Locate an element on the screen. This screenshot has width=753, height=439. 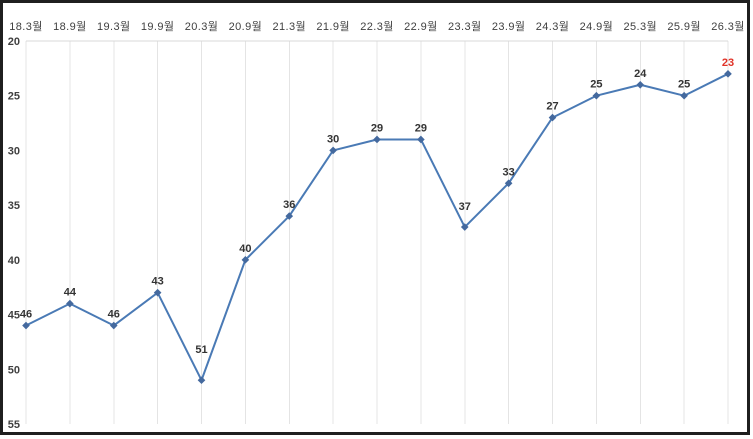
x-axis-label: 18.3월 is located at coordinates (26, 26).